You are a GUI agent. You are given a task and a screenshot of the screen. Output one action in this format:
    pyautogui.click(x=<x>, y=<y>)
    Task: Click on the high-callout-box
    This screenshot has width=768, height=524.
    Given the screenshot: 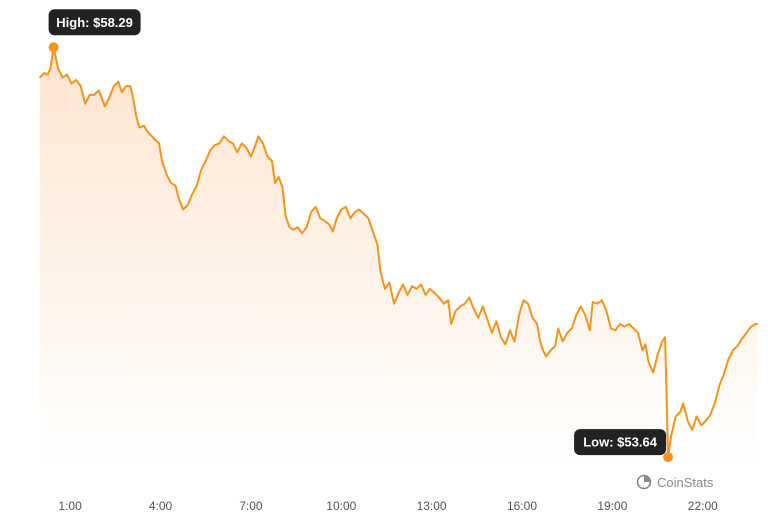 What is the action you would take?
    pyautogui.click(x=94, y=22)
    